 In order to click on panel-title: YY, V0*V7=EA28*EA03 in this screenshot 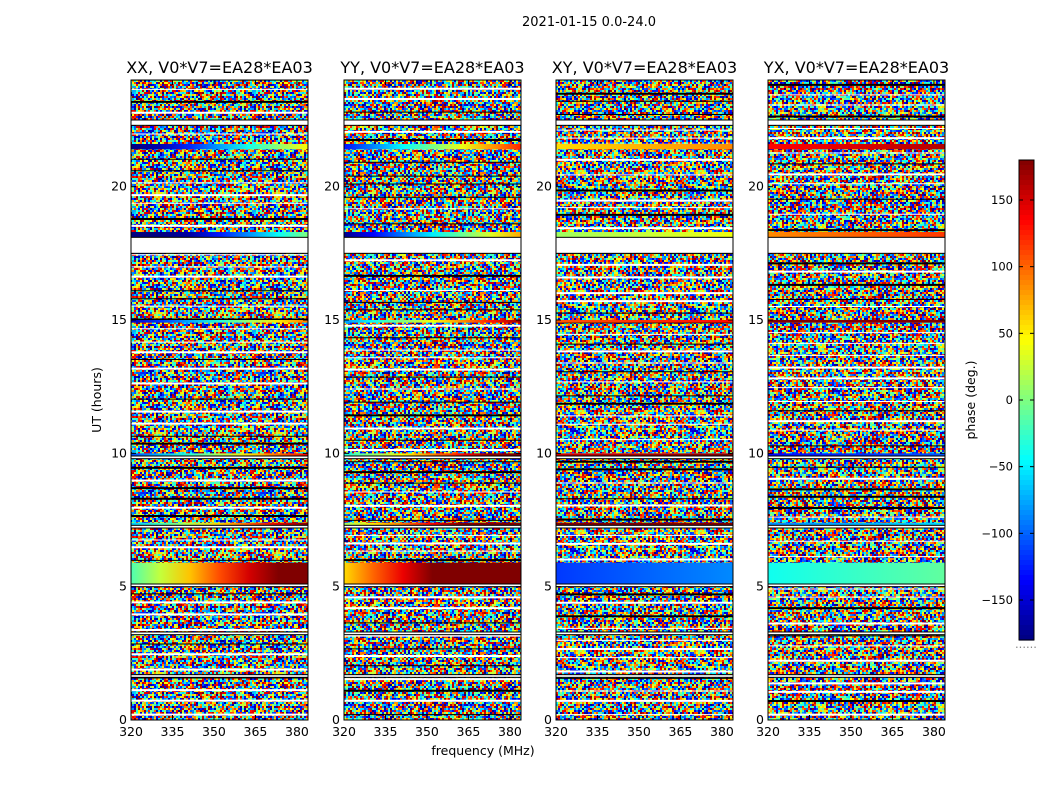, I will do `click(431, 67)`.